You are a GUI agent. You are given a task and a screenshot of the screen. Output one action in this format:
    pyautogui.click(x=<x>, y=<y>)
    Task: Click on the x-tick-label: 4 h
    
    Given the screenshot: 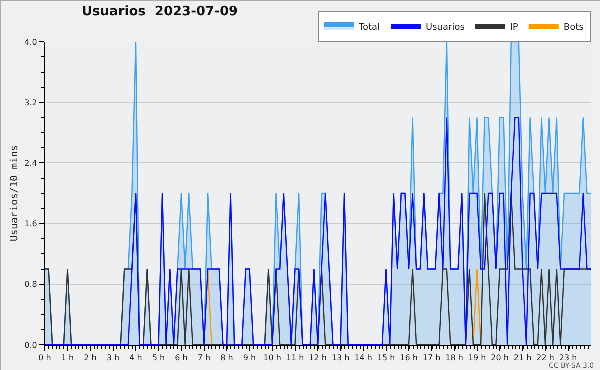 What is the action you would take?
    pyautogui.click(x=136, y=358)
    